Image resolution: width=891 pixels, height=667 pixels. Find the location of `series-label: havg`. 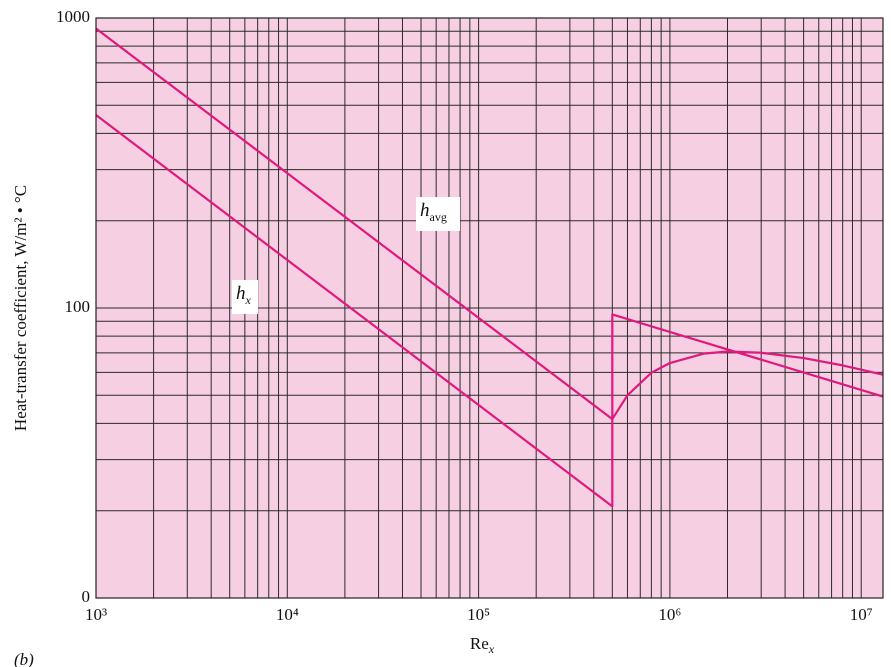

series-label: havg is located at coordinates (433, 211).